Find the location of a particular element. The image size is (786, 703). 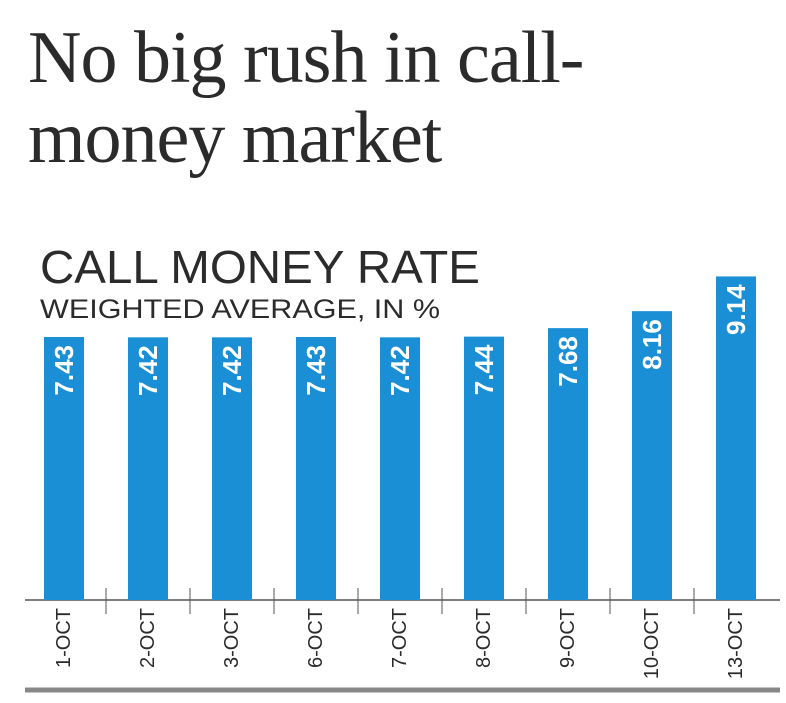

value-label: 7.68 is located at coordinates (568, 361).